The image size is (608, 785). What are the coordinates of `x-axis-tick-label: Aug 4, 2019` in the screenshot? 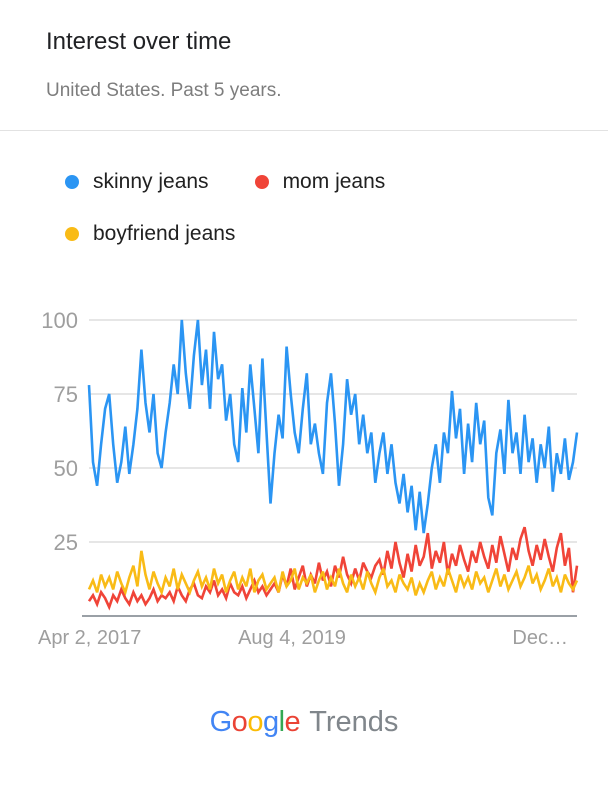 It's located at (292, 638).